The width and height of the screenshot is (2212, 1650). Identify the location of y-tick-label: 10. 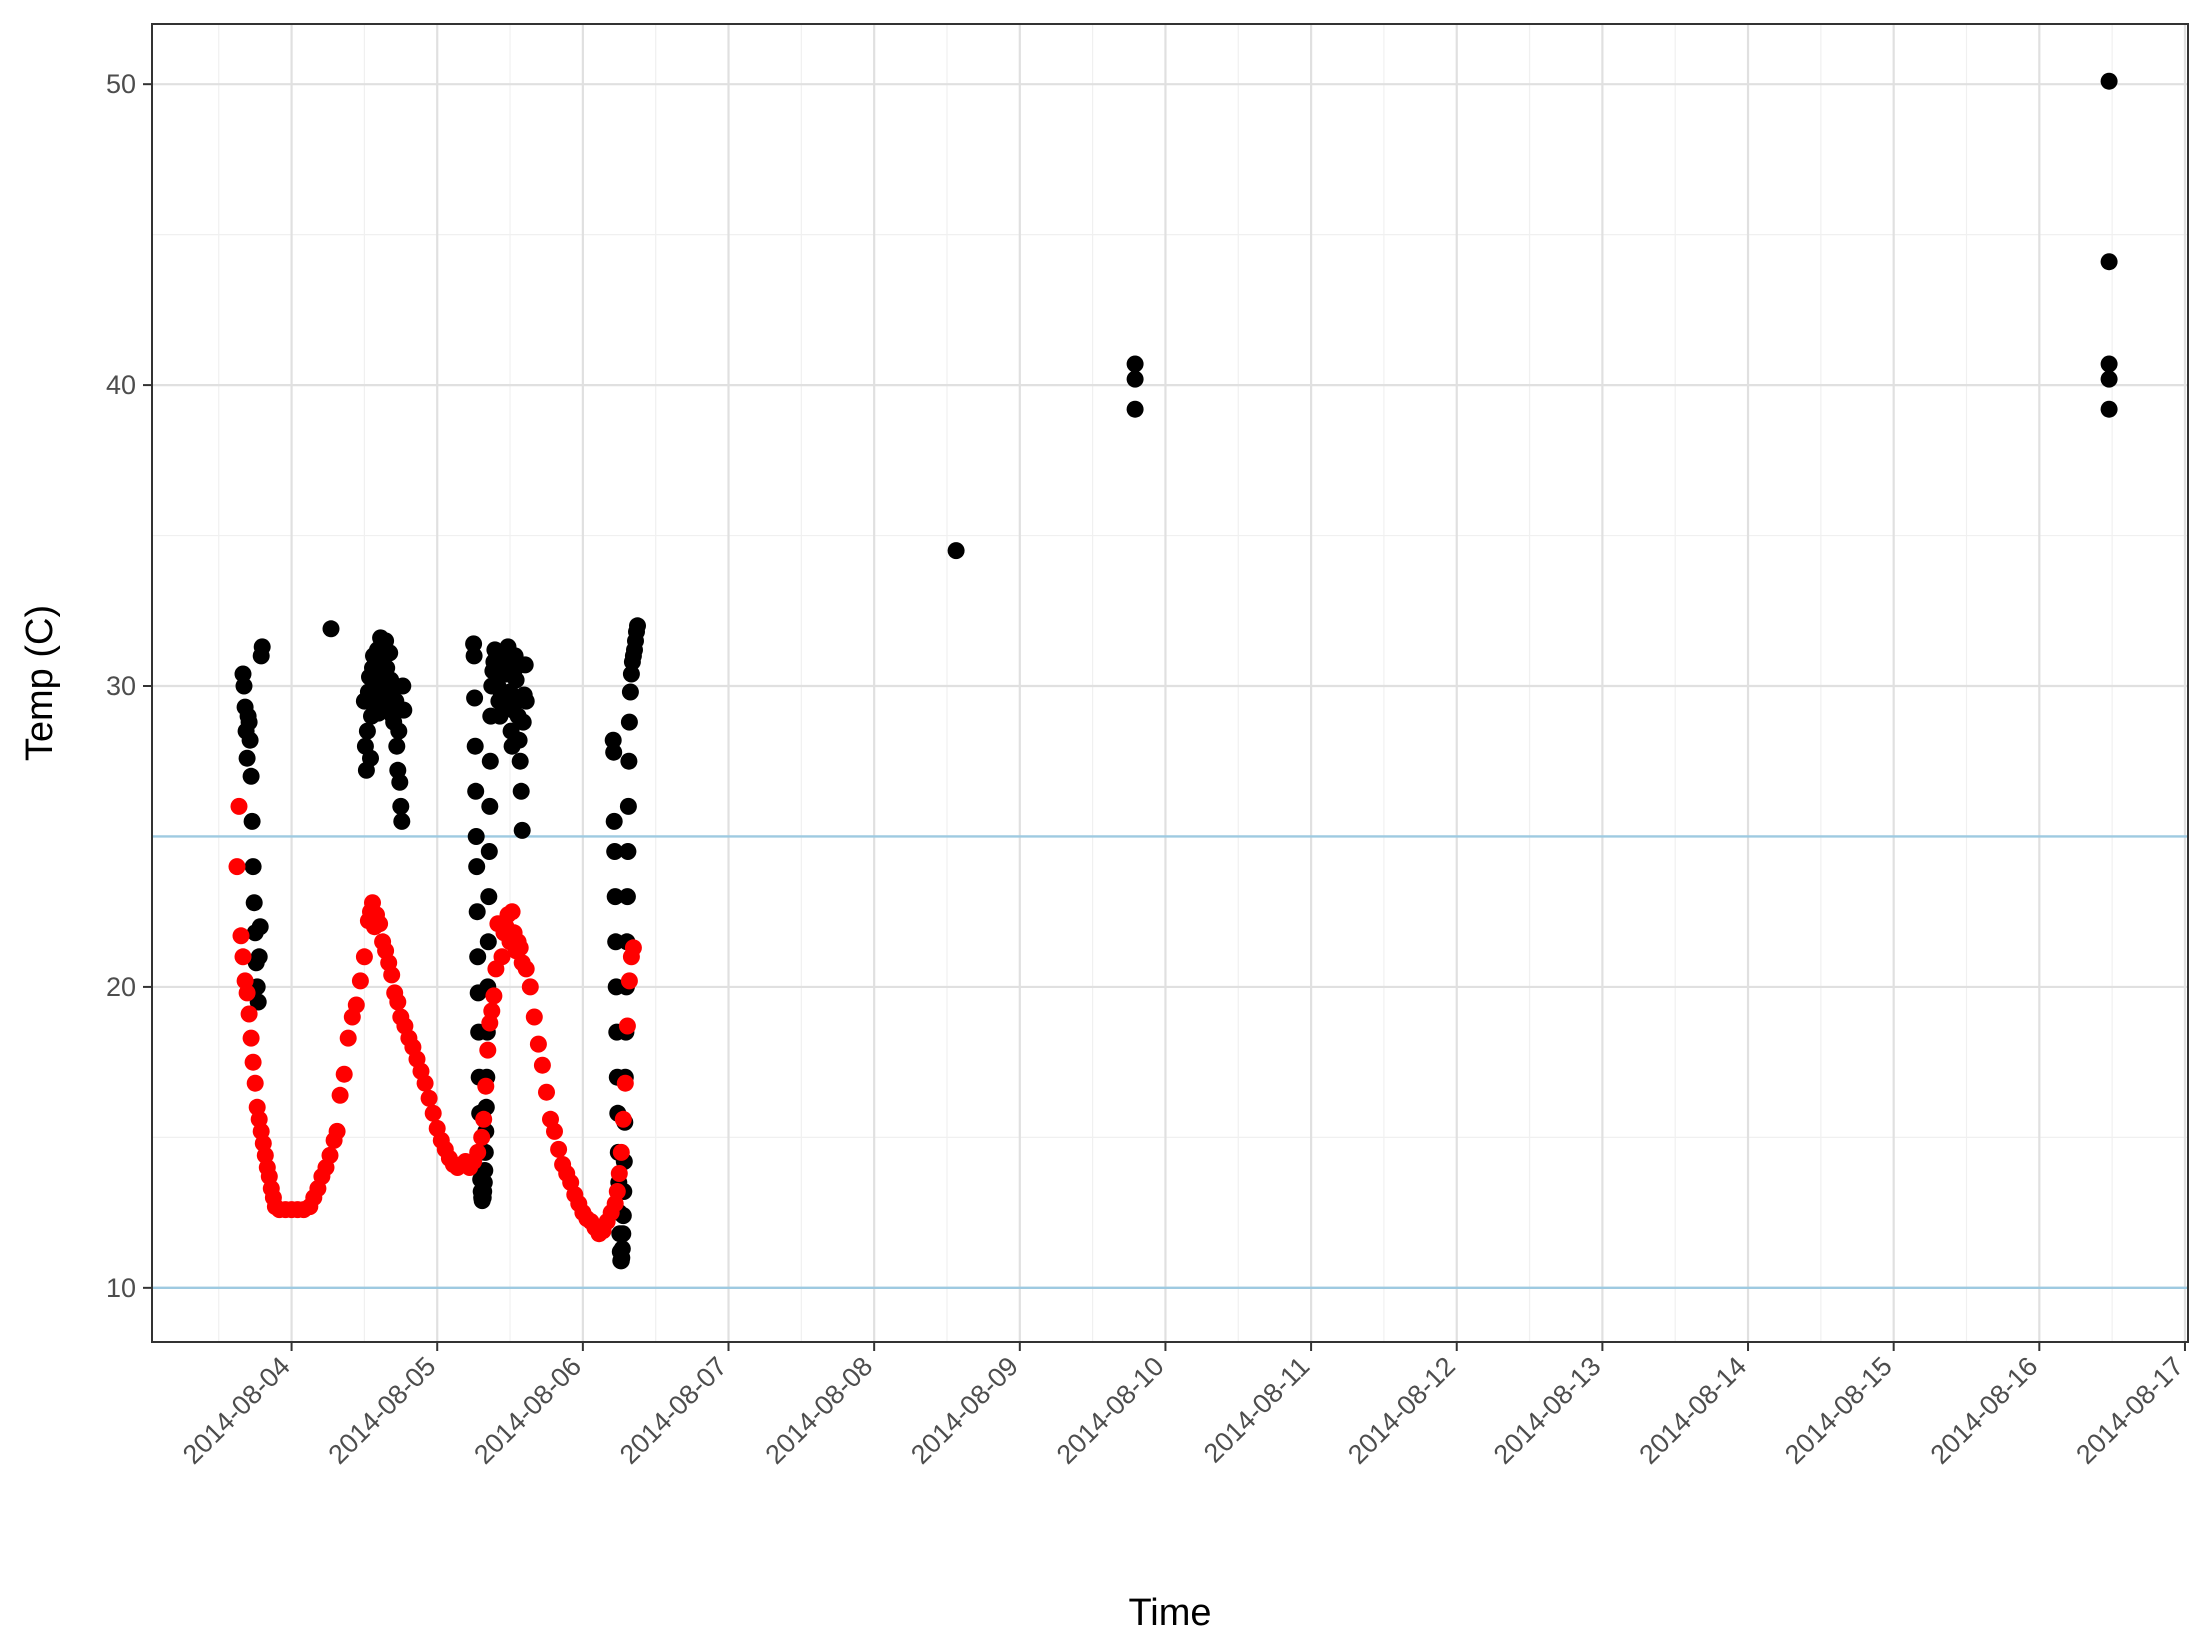
(121, 1288).